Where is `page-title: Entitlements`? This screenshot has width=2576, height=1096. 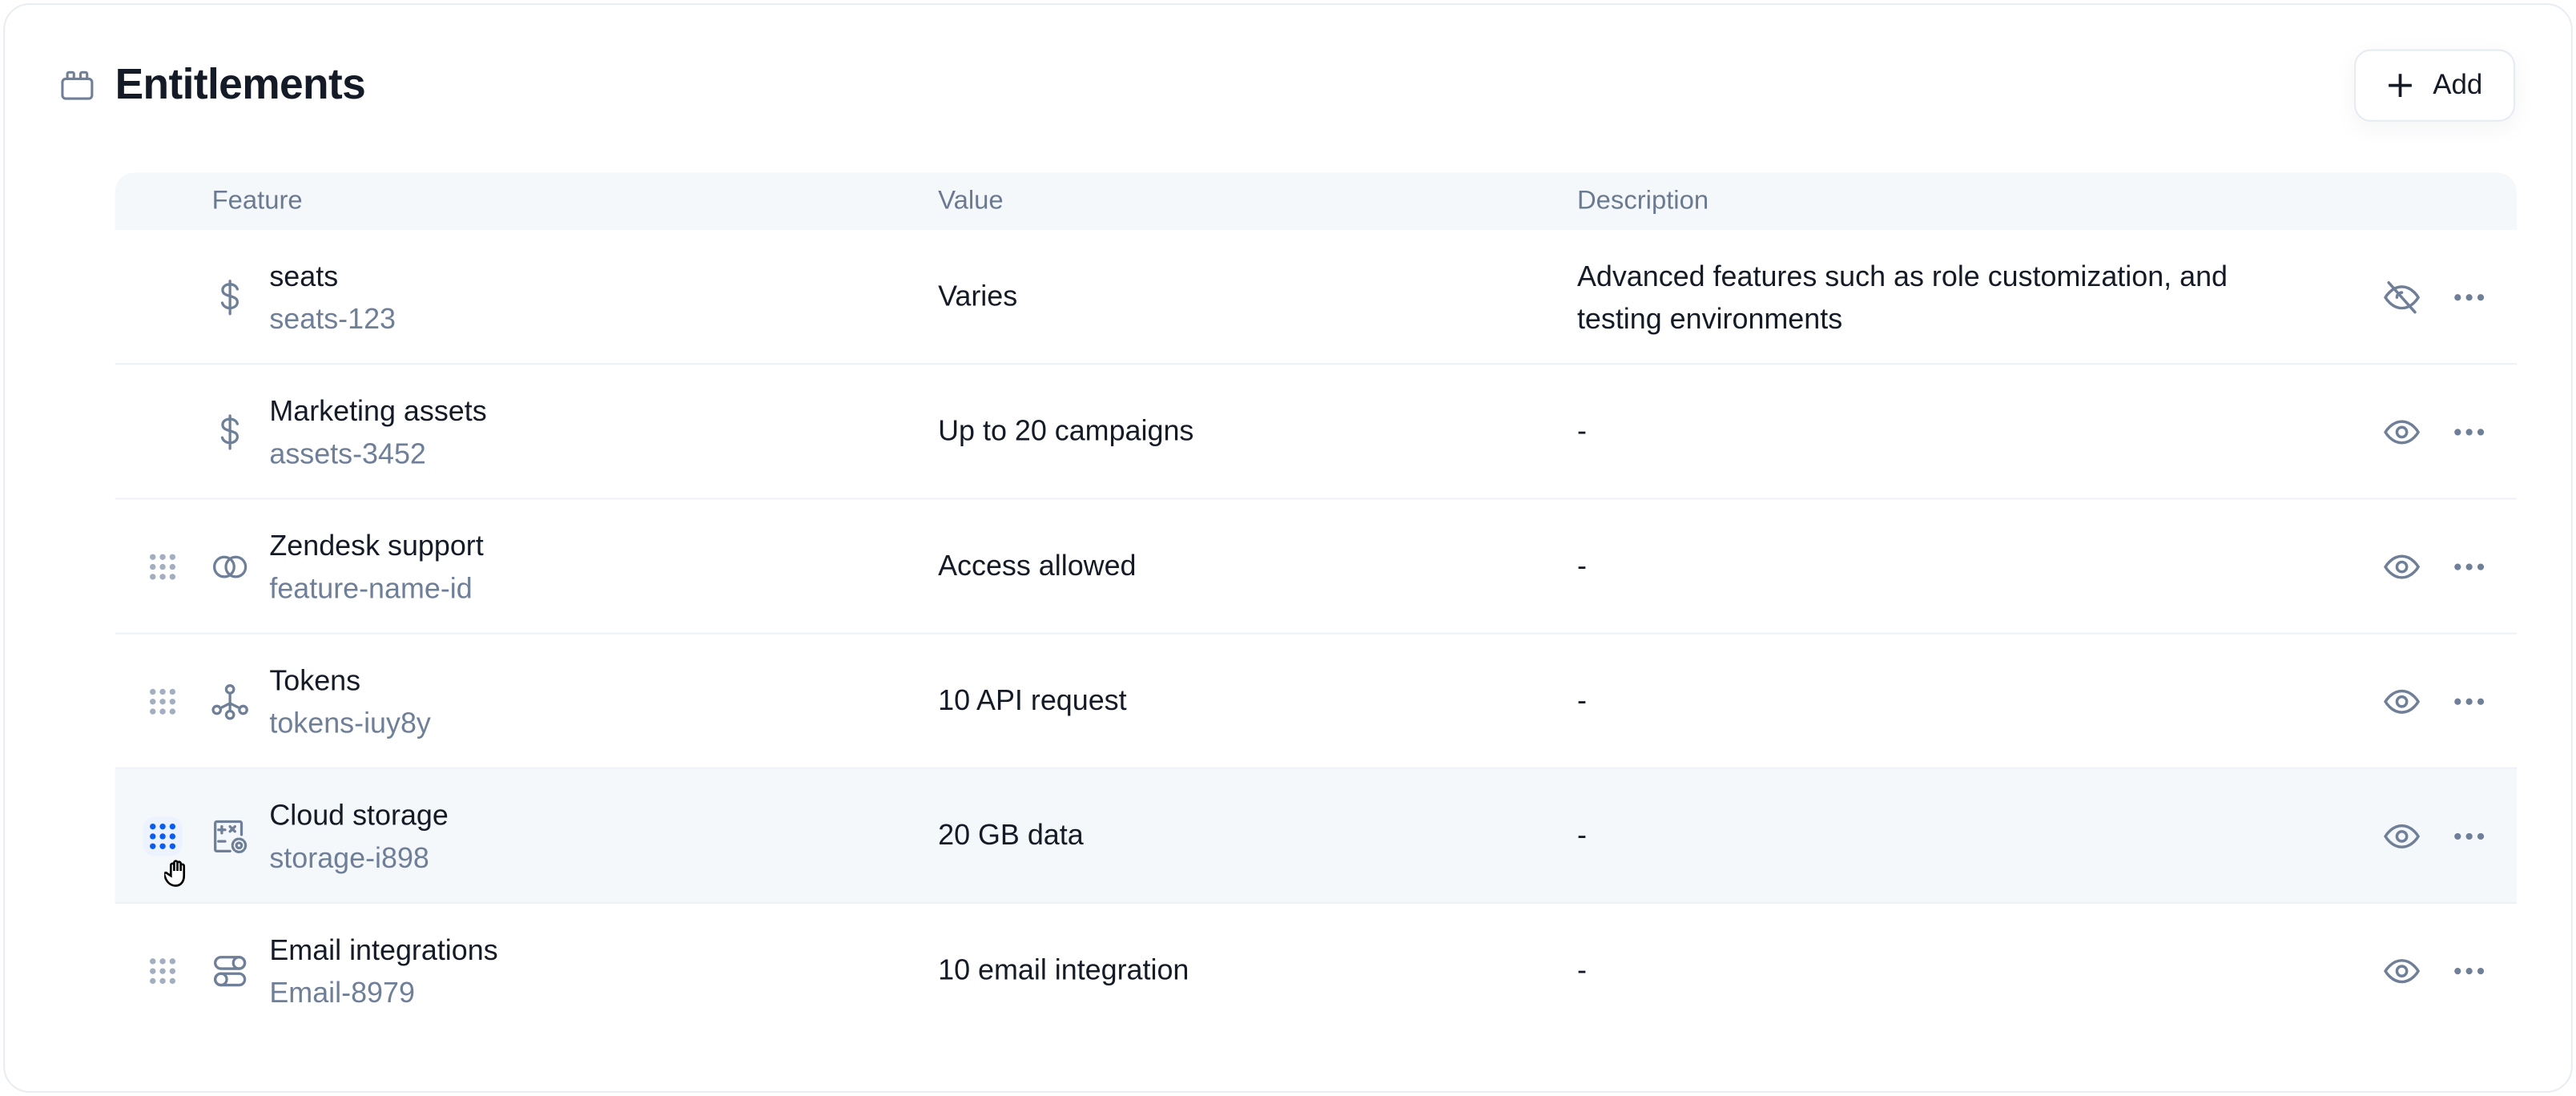 page-title: Entitlements is located at coordinates (240, 83).